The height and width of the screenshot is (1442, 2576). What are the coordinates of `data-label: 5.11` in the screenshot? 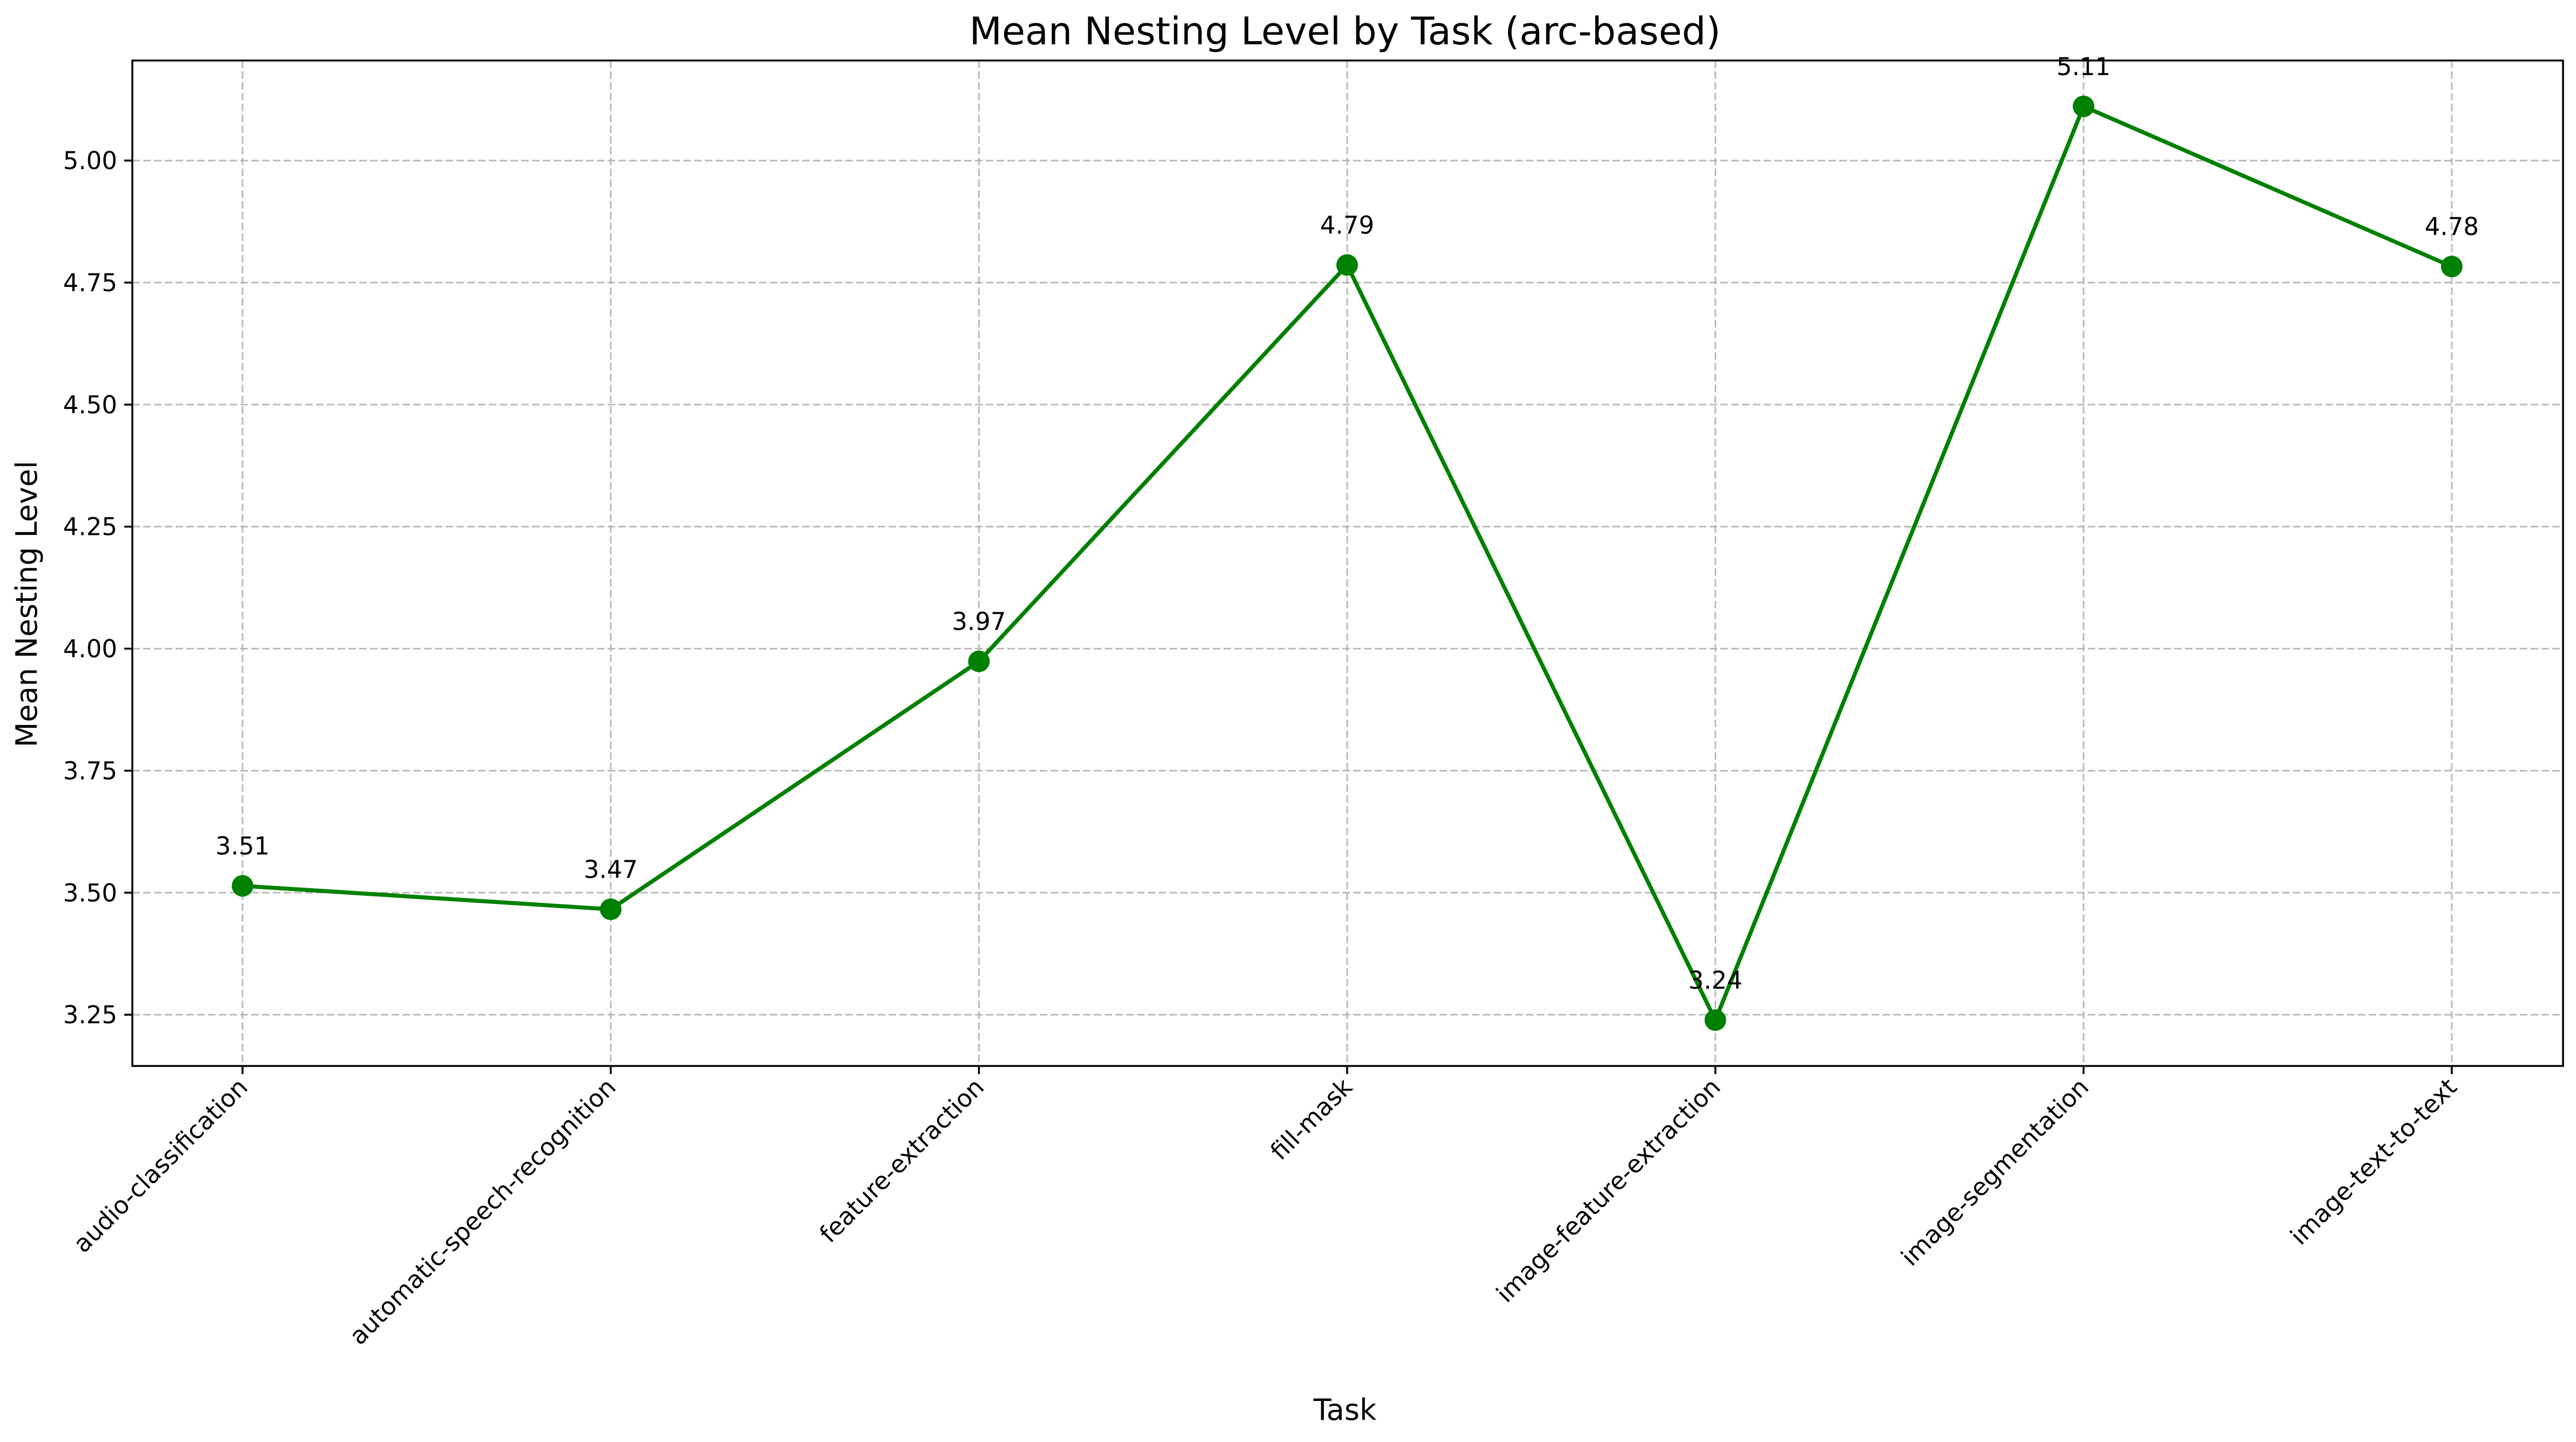 It's located at (2083, 66).